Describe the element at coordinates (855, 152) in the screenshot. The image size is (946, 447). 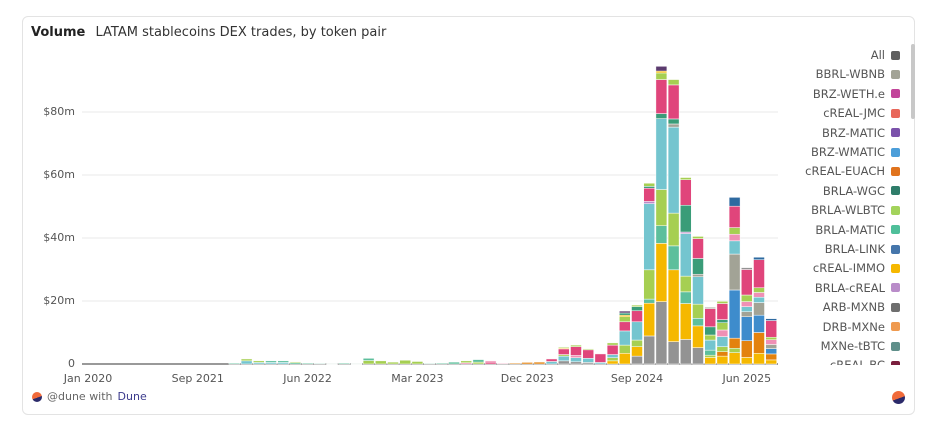
I see `legend-item: BRZ-WMATIC` at that location.